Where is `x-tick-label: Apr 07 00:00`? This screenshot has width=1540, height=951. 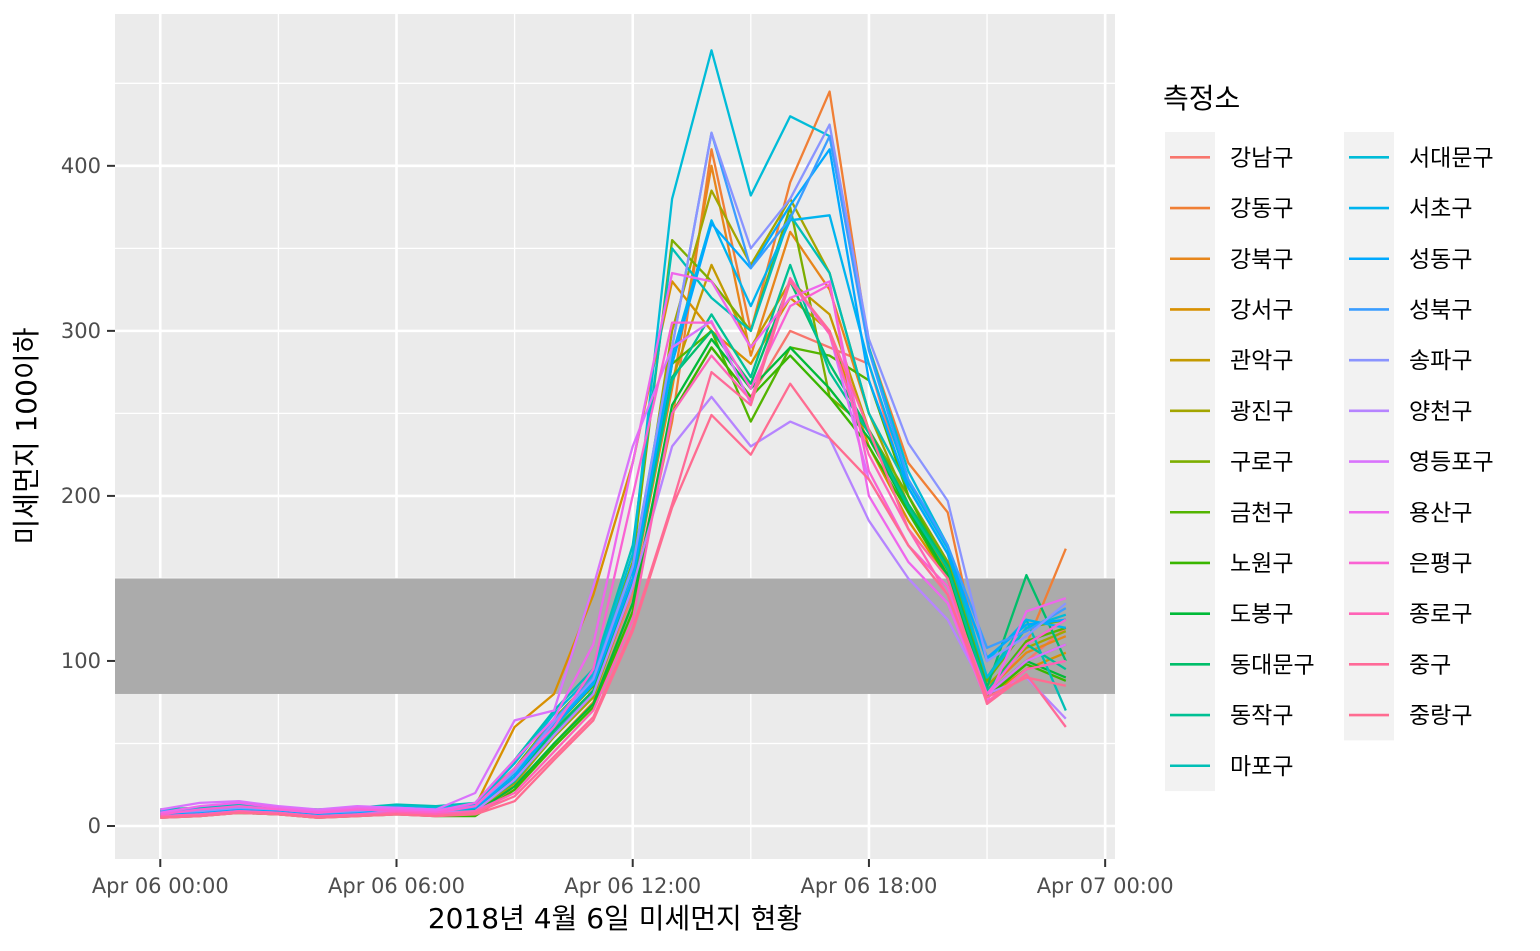 x-tick-label: Apr 07 00:00 is located at coordinates (1105, 886).